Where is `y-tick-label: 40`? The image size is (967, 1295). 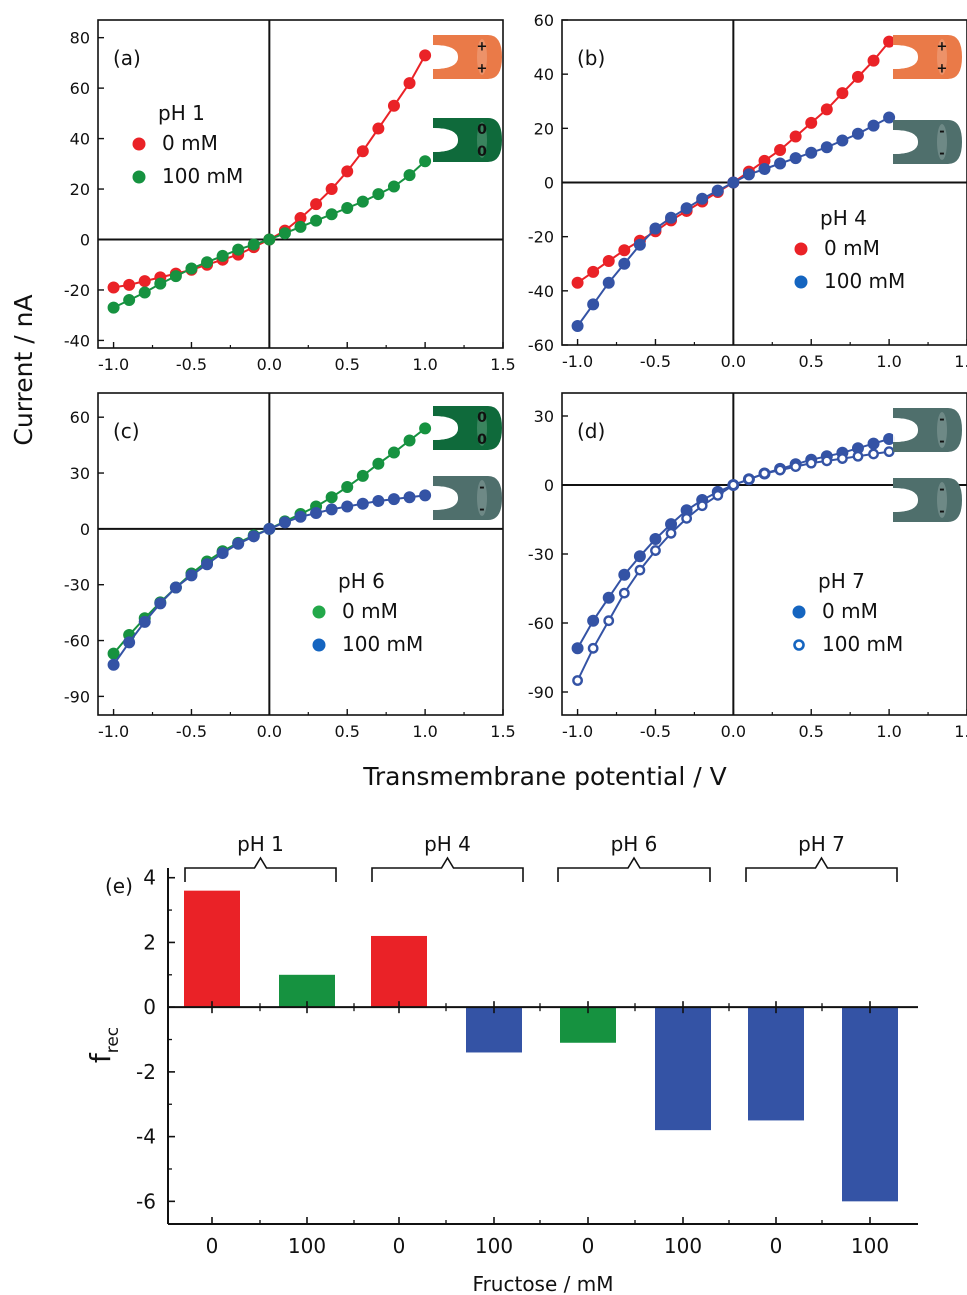 y-tick-label: 40 is located at coordinates (80, 139).